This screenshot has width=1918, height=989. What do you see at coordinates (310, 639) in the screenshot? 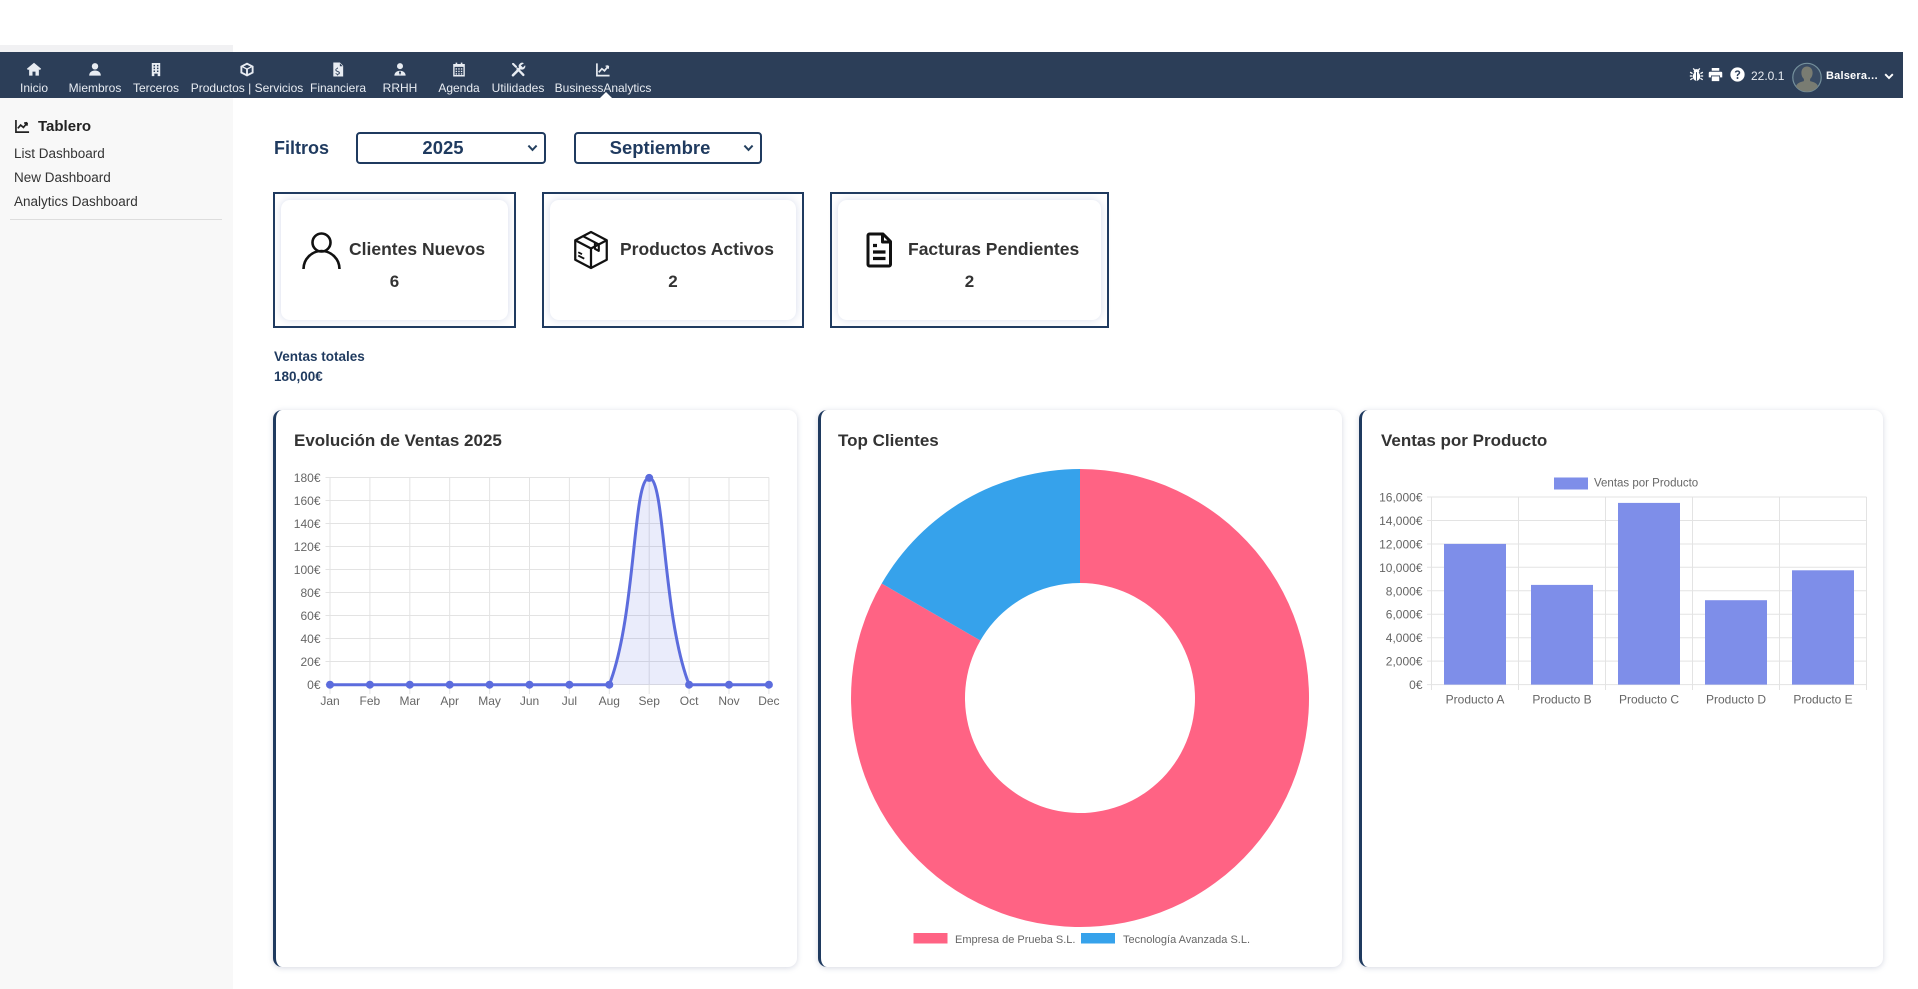
I see `svg-text: 40€` at bounding box center [310, 639].